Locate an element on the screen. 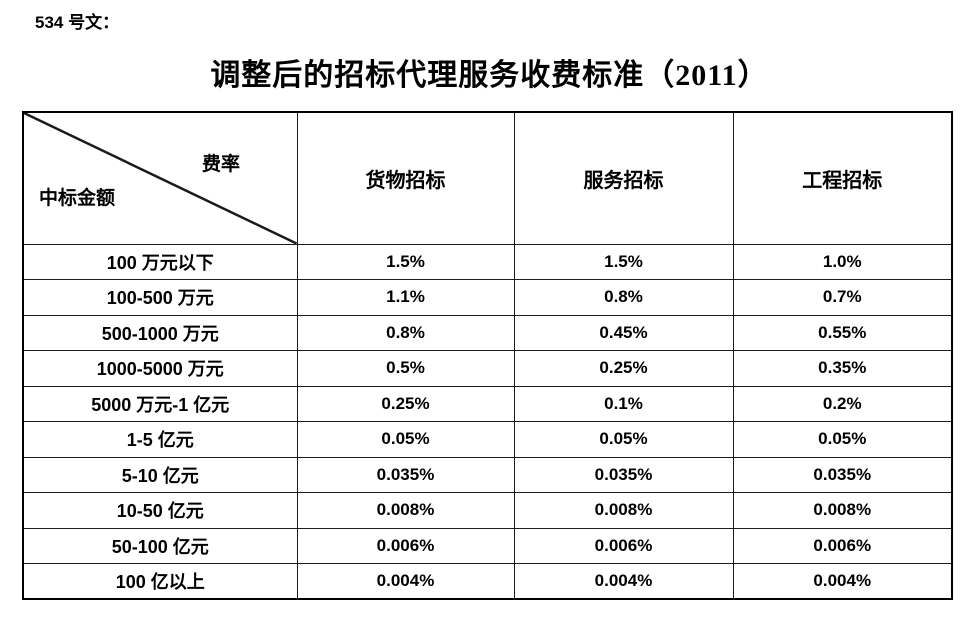 The width and height of the screenshot is (979, 629). column-header-engineering-bidding: 工程招标 is located at coordinates (842, 178).